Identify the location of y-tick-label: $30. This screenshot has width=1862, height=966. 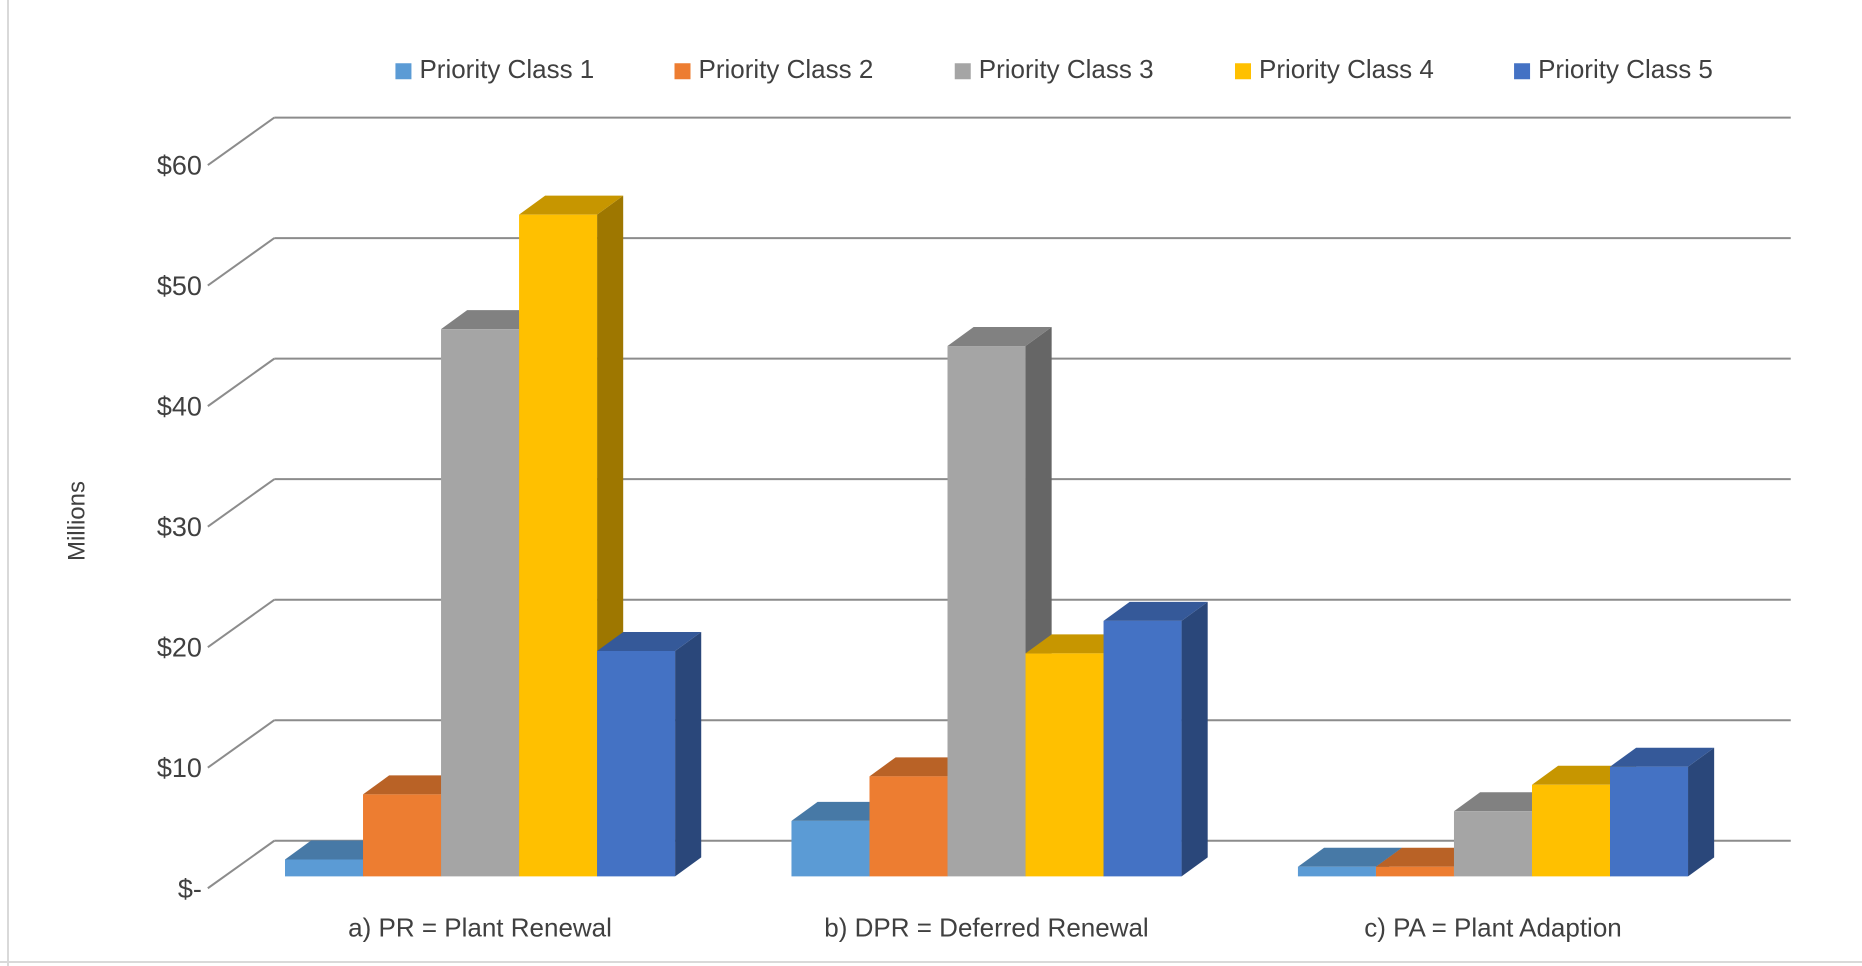
(179, 527).